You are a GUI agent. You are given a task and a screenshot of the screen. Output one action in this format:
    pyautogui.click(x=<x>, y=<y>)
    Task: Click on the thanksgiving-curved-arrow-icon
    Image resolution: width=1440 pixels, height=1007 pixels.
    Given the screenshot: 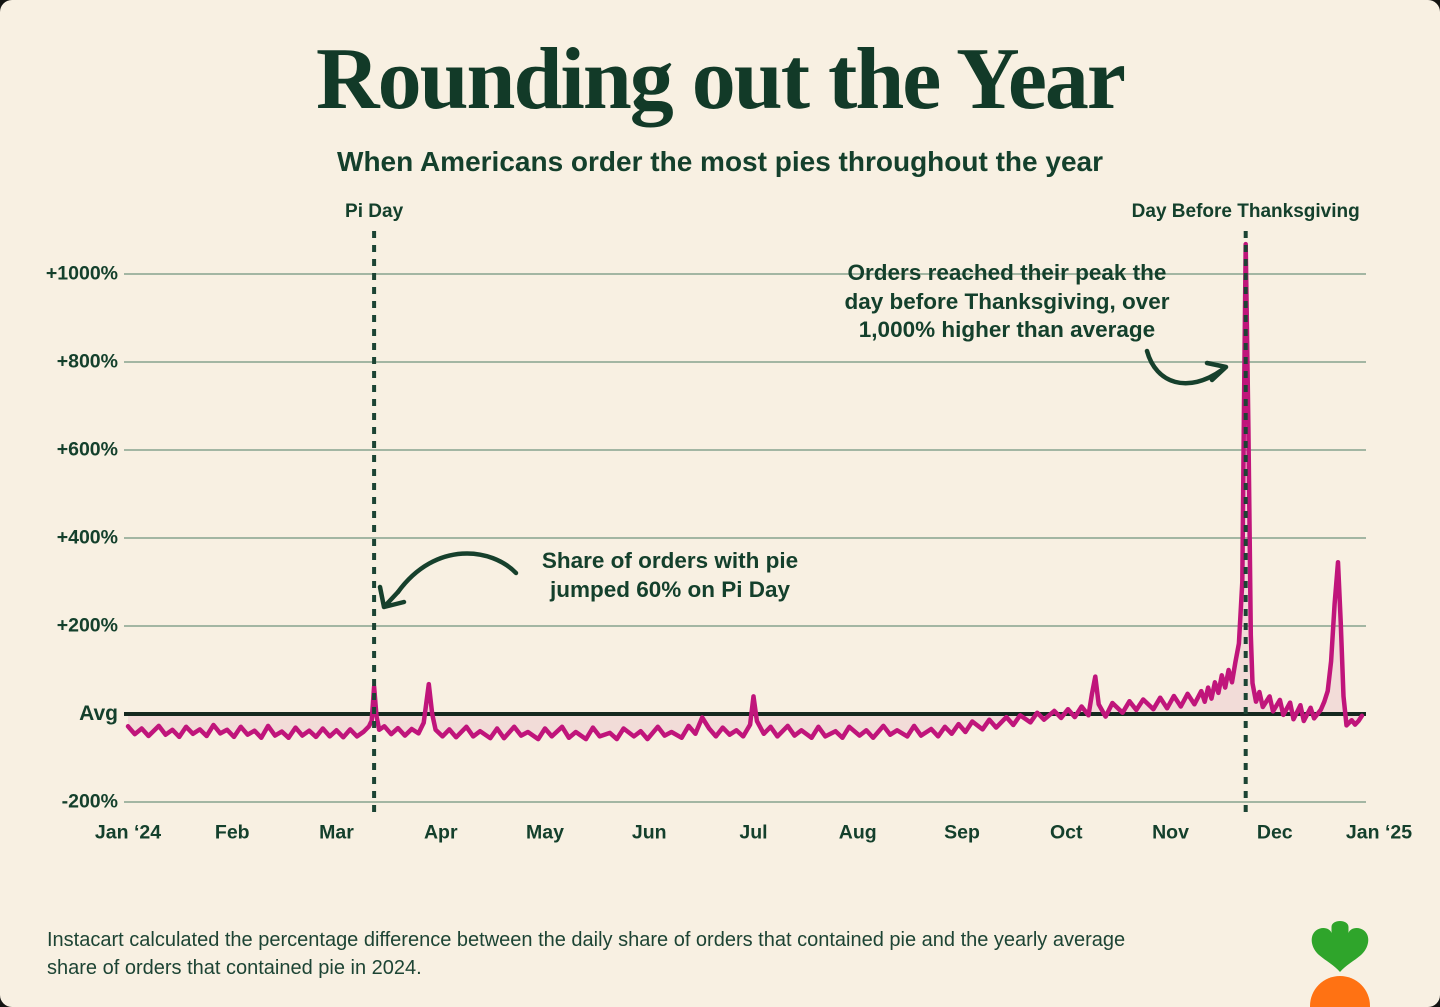 What is the action you would take?
    pyautogui.click(x=1186, y=367)
    